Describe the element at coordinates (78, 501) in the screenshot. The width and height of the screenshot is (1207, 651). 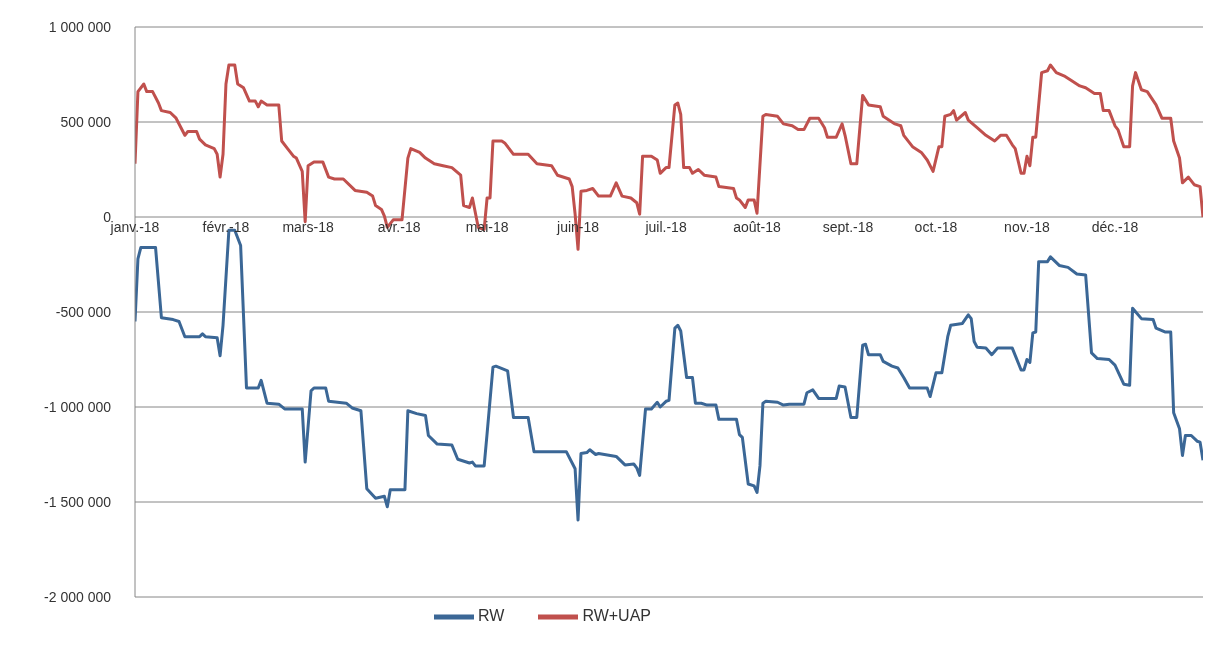
I see `y-tick-label: -1 500 000` at that location.